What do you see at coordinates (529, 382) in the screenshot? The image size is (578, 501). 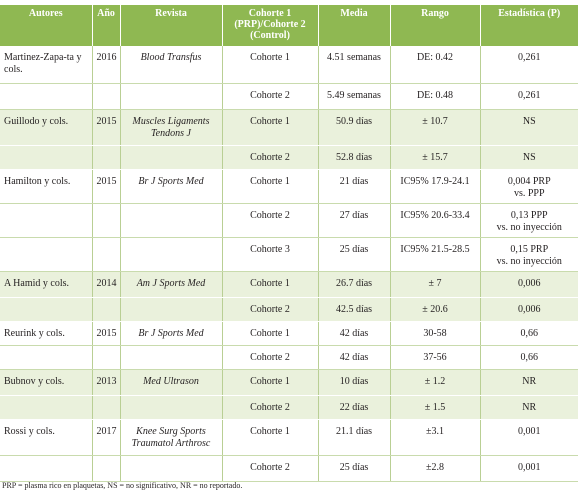 I see `stat-cell: NR` at bounding box center [529, 382].